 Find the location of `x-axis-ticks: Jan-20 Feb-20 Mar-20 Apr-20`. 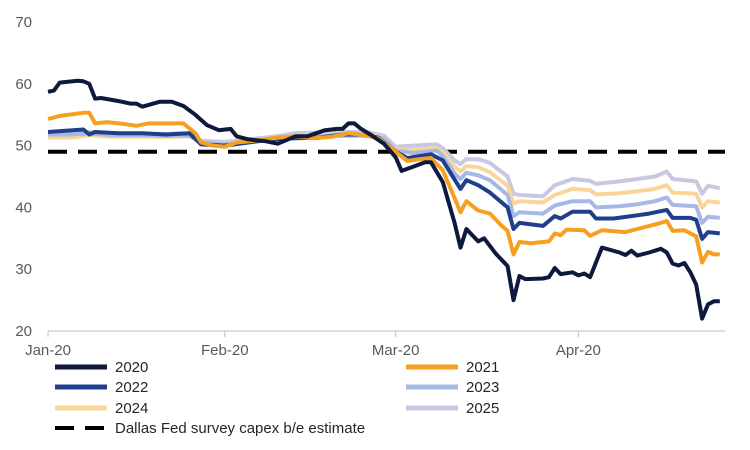

x-axis-ticks: Jan-20 Feb-20 Mar-20 Apr-20 is located at coordinates (313, 345).